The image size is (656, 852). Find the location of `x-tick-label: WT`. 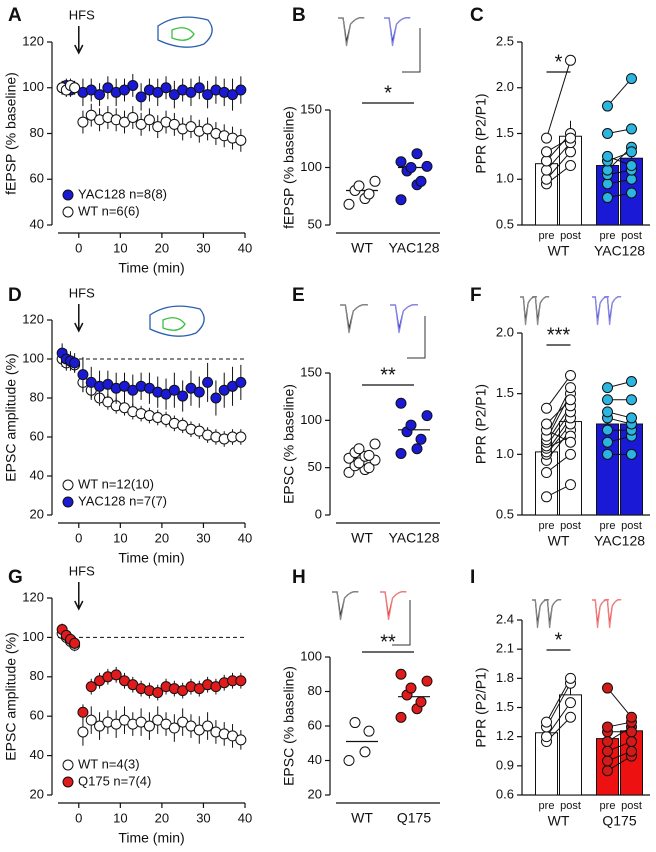

x-tick-label: WT is located at coordinates (362, 538).